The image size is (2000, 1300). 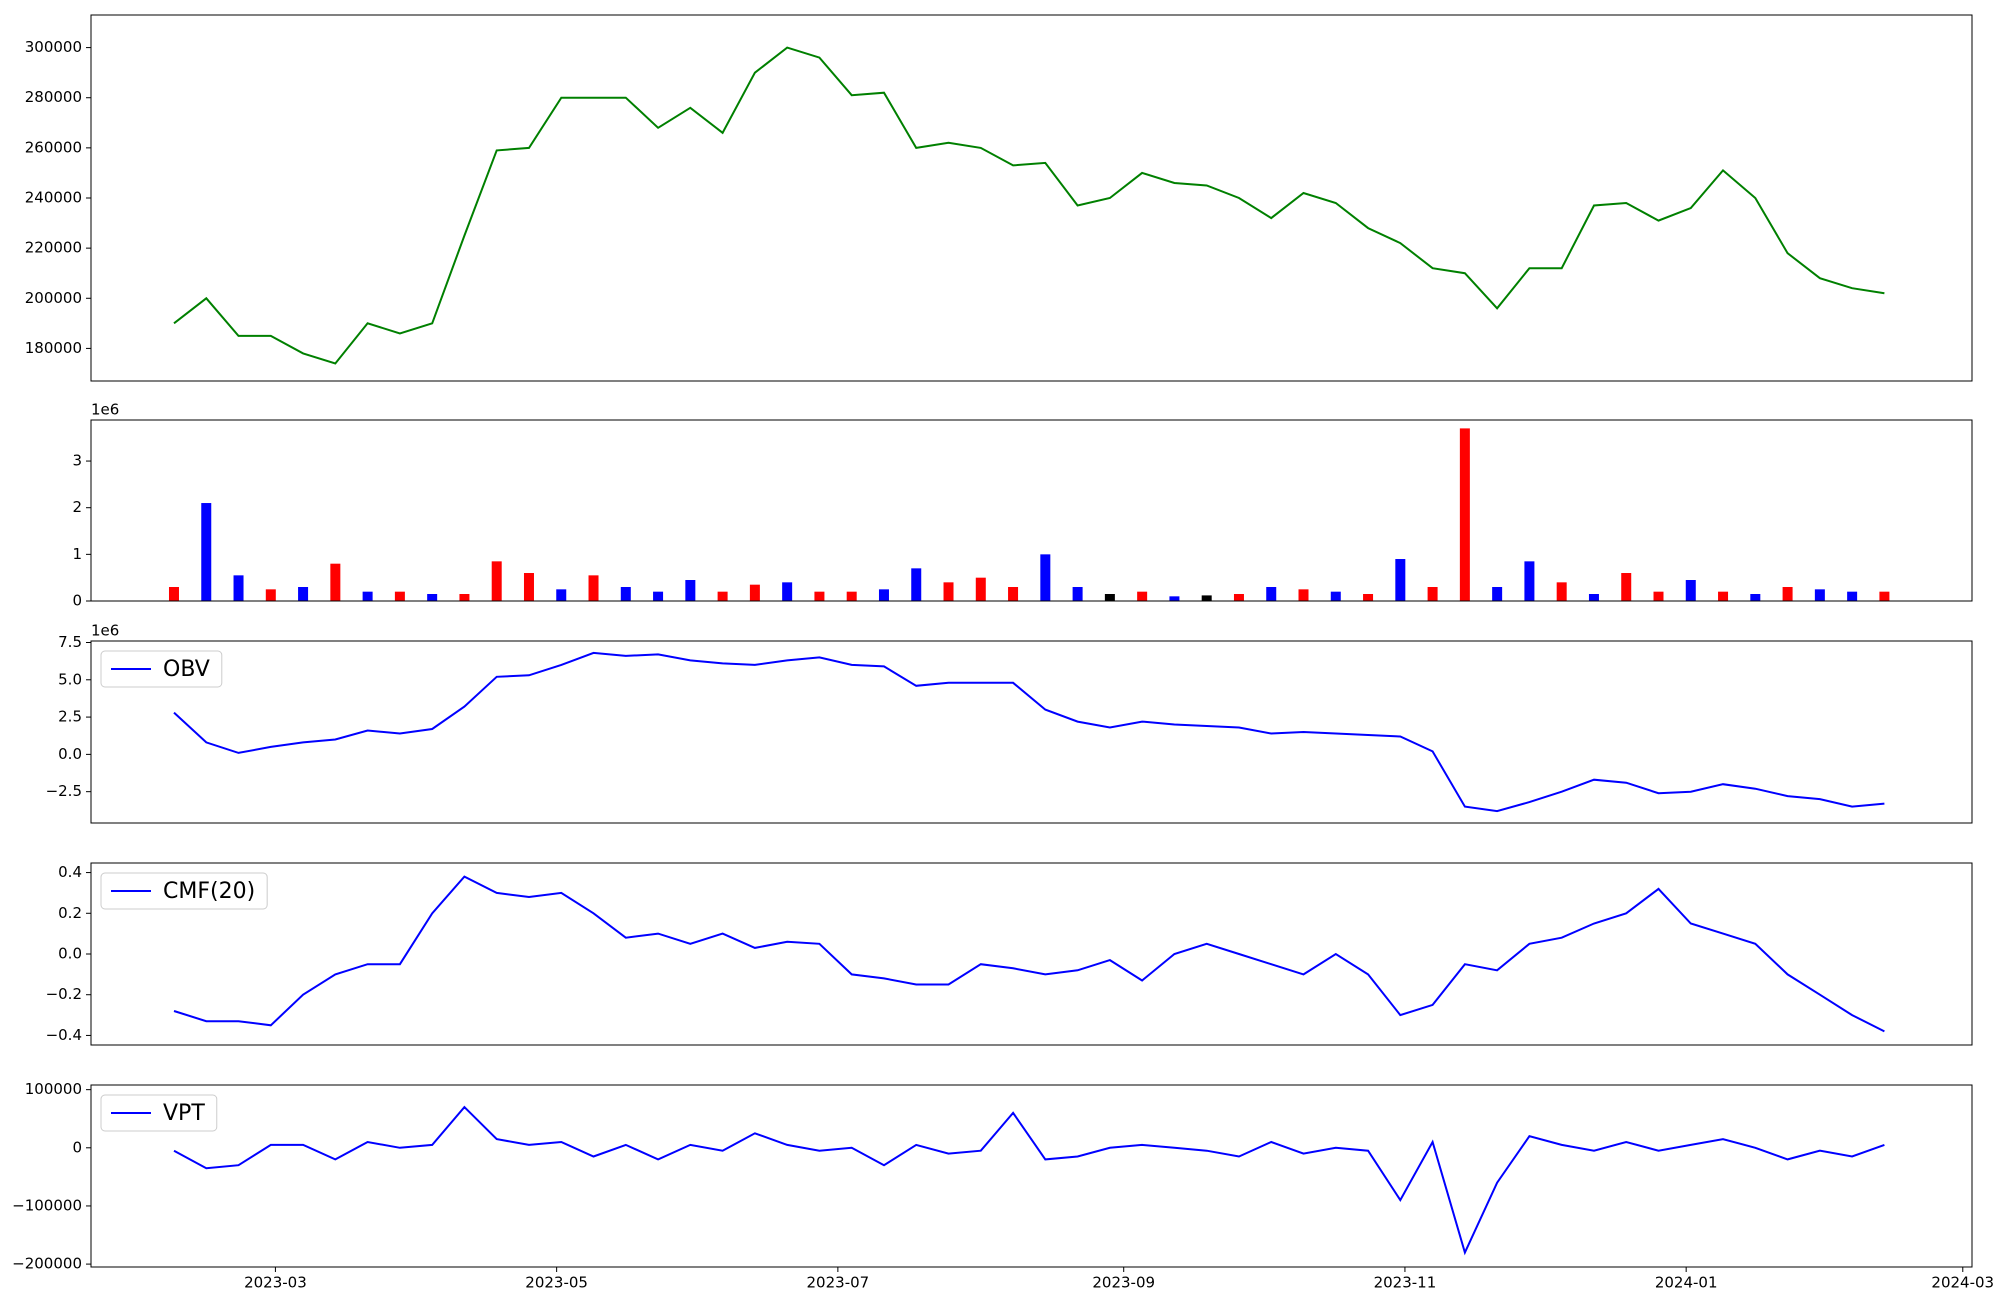 I want to click on y-tick-label: 7.5, so click(x=70, y=642).